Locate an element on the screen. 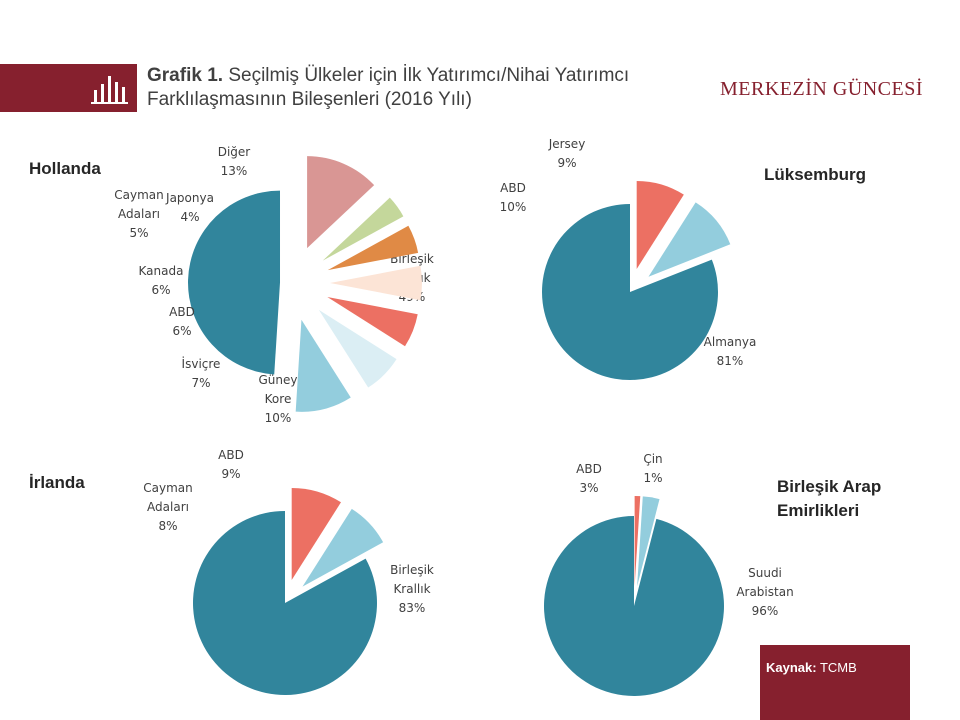  pie-chart-2: Almanya 81% ABD 10% Jersey 9% is located at coordinates (628, 259).